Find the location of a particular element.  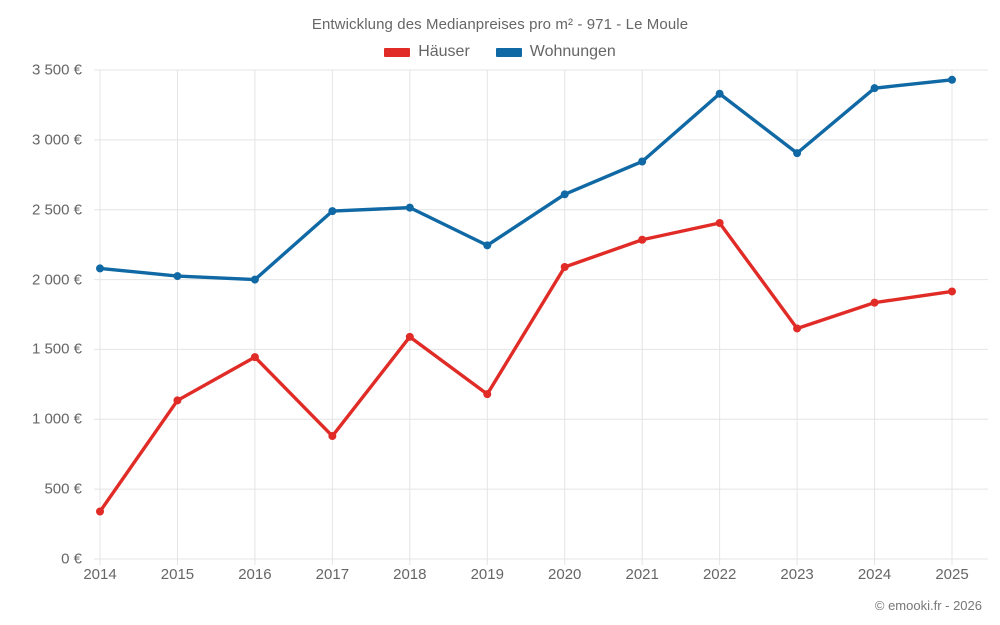

x-axis-tick-label: 2021 is located at coordinates (642, 574).